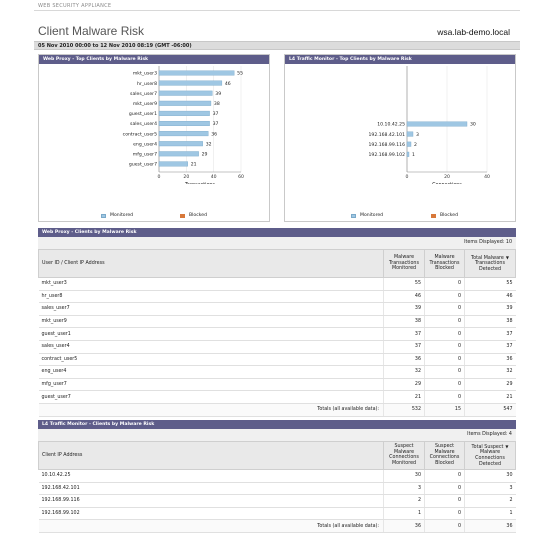 Image resolution: width=550 pixels, height=535 pixels. Describe the element at coordinates (444, 526) in the screenshot. I see `totals-blocked: 0` at that location.